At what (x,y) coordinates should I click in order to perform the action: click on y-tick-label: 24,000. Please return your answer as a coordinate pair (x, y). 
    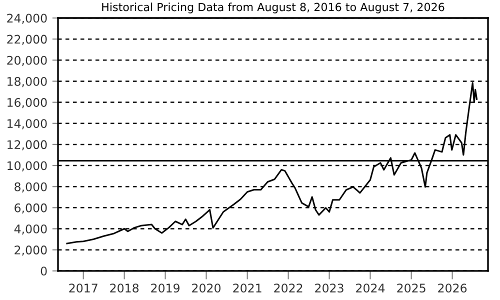
    Looking at the image, I should click on (27, 19).